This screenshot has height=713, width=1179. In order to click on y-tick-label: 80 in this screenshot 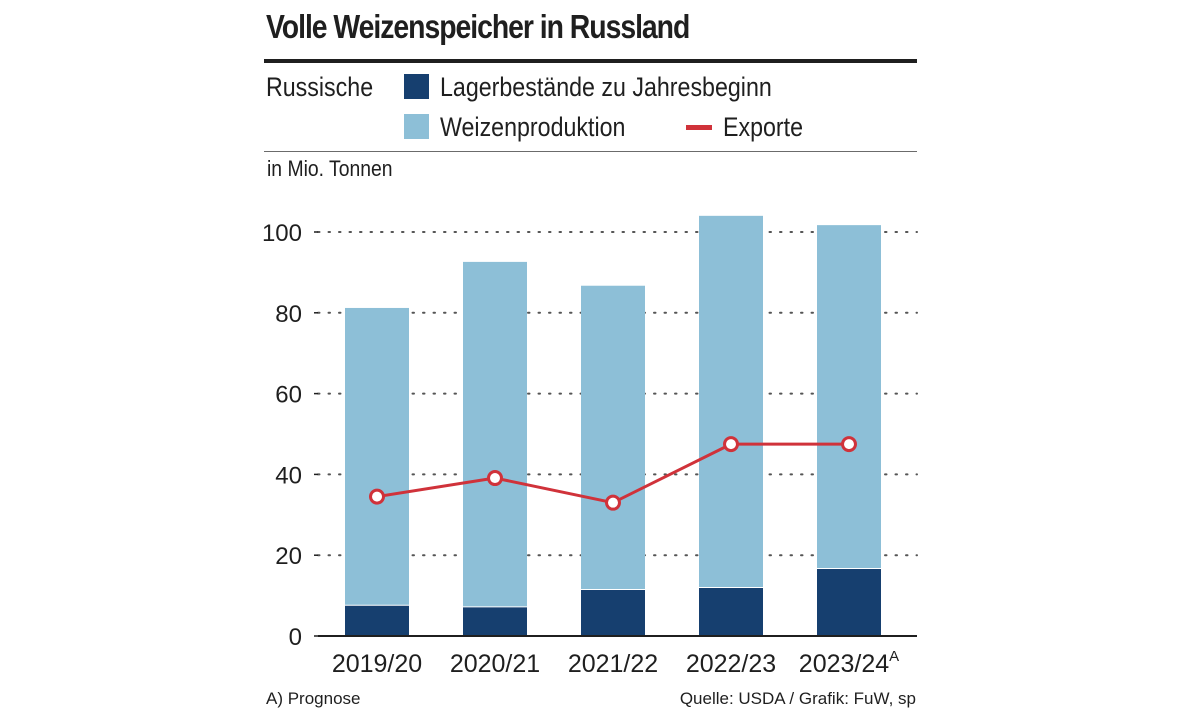, I will do `click(288, 314)`.